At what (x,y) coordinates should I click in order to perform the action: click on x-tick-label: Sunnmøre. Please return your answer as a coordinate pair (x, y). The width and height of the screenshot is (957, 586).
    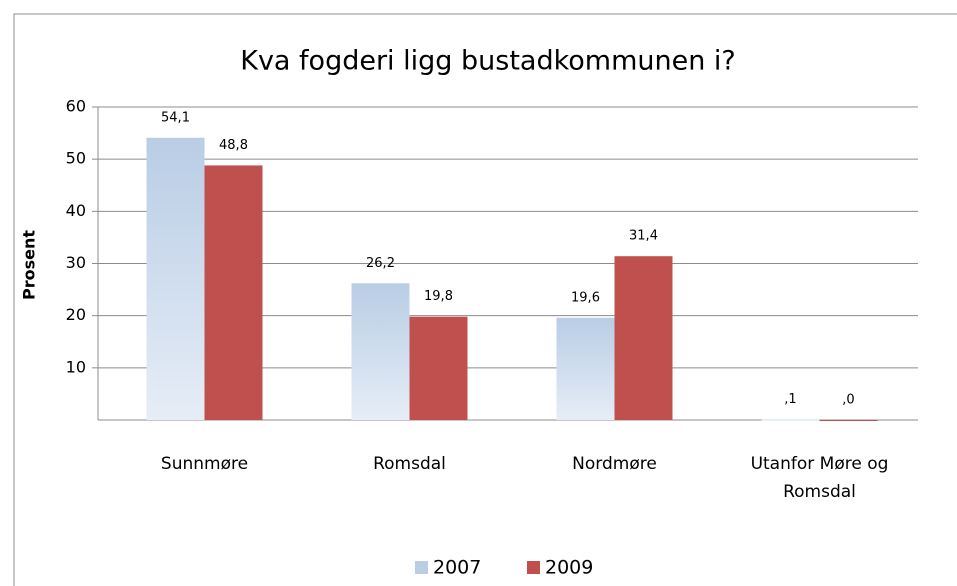
    Looking at the image, I should click on (204, 464).